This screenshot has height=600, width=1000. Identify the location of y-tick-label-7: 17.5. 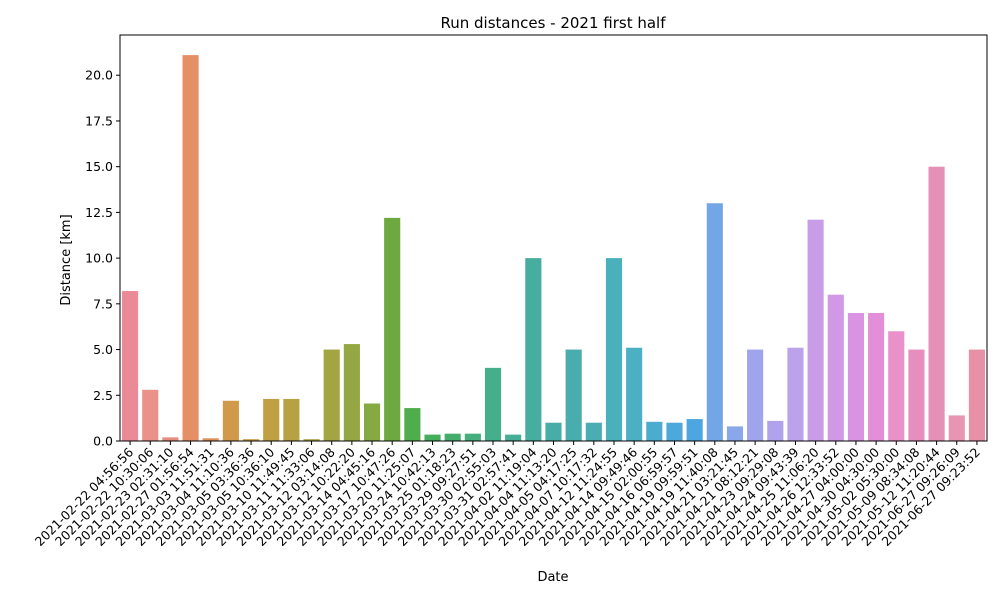
(99, 120).